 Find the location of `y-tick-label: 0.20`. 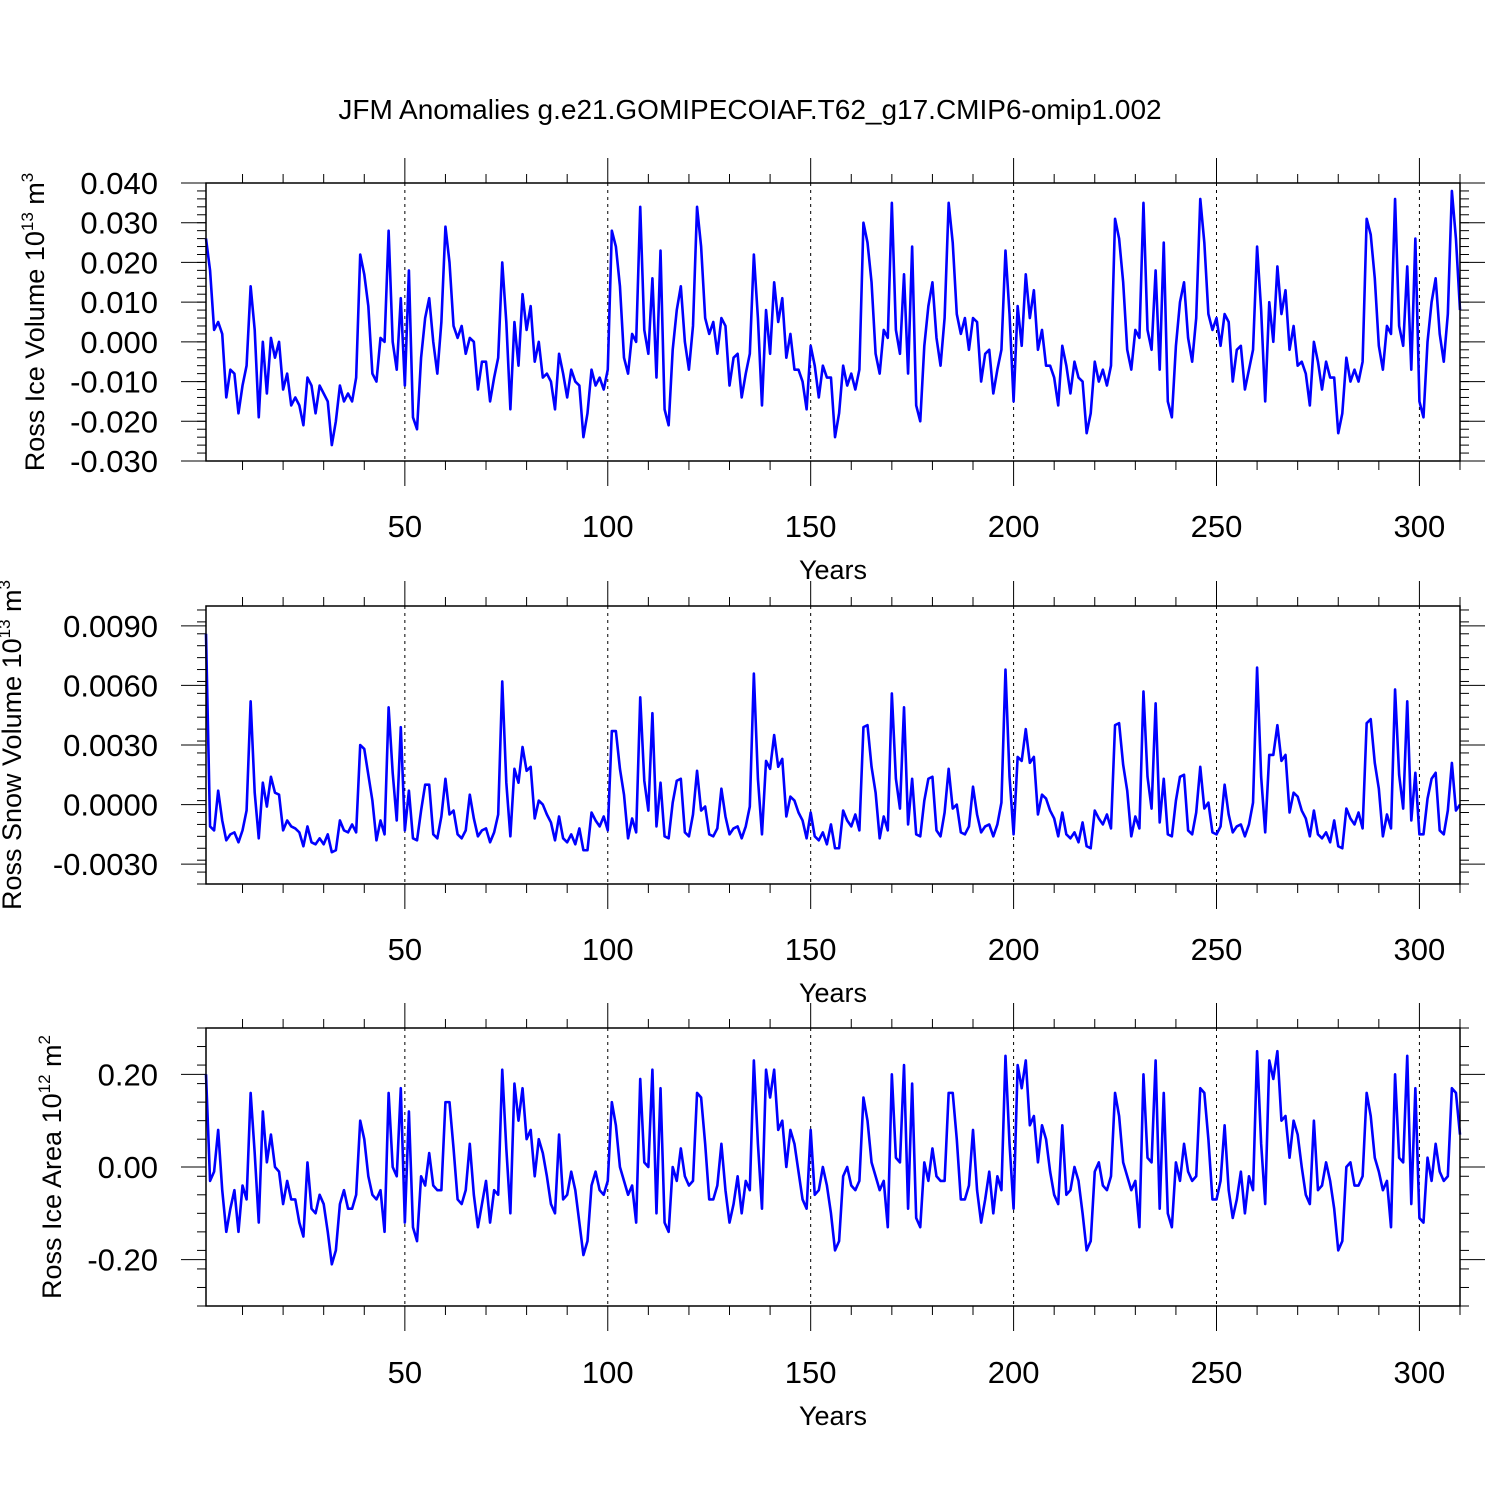

y-tick-label: 0.20 is located at coordinates (128, 1074).